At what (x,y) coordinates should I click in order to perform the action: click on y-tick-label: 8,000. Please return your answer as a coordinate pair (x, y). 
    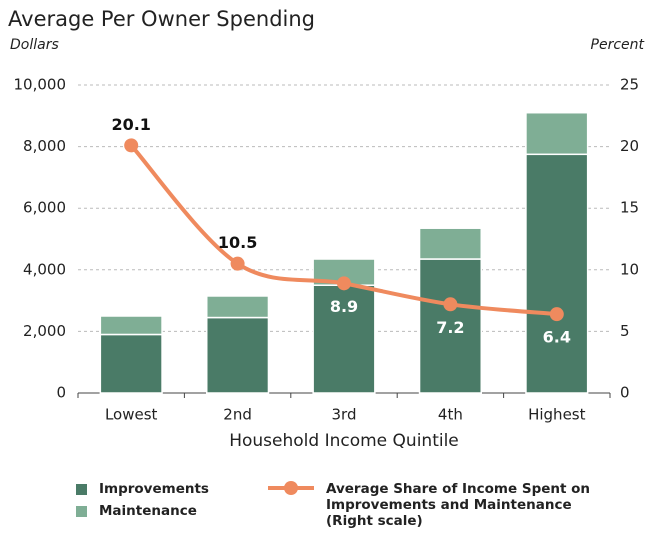
    Looking at the image, I should click on (44, 146).